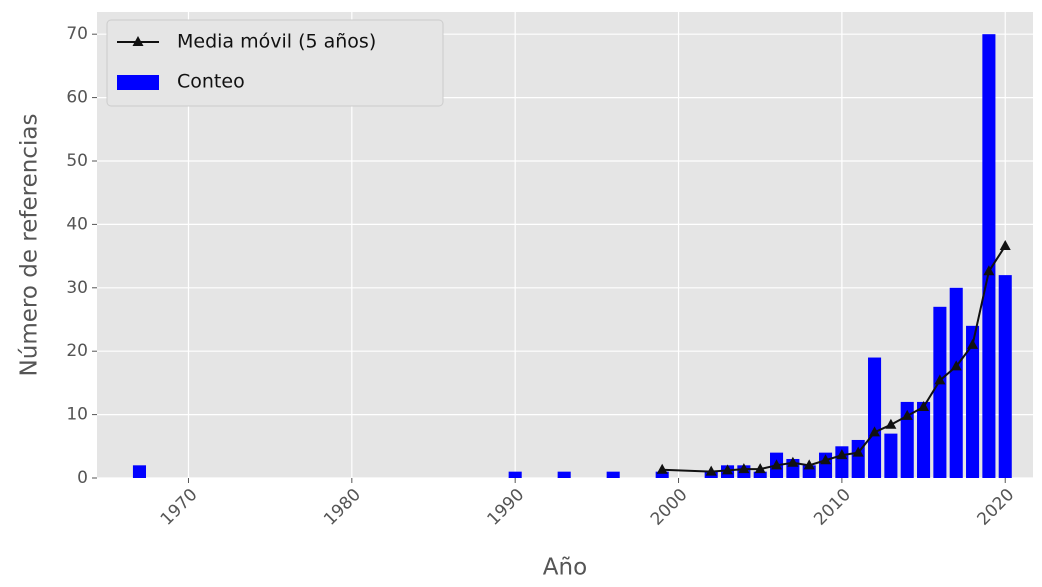 Image resolution: width=1042 pixels, height=587 pixels. Describe the element at coordinates (275, 63) in the screenshot. I see `legend-box` at that location.